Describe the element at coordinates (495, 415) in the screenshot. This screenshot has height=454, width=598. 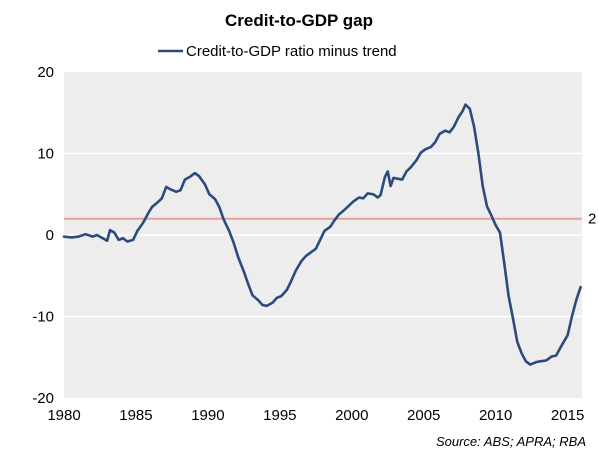
I see `x-tick-label: 2010` at that location.